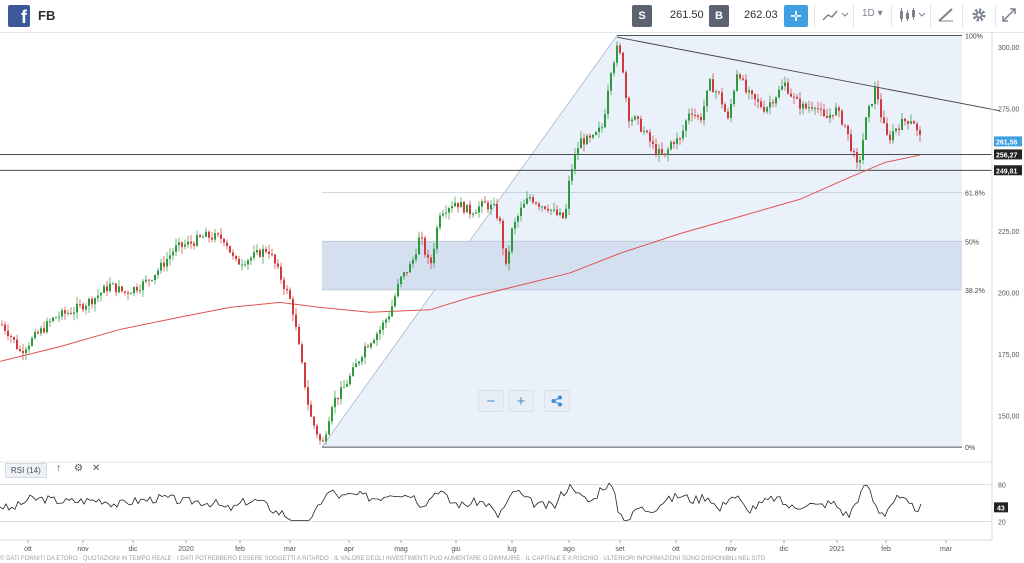 The image size is (1024, 563). Describe the element at coordinates (676, 549) in the screenshot. I see `time-tick-label: ott` at that location.